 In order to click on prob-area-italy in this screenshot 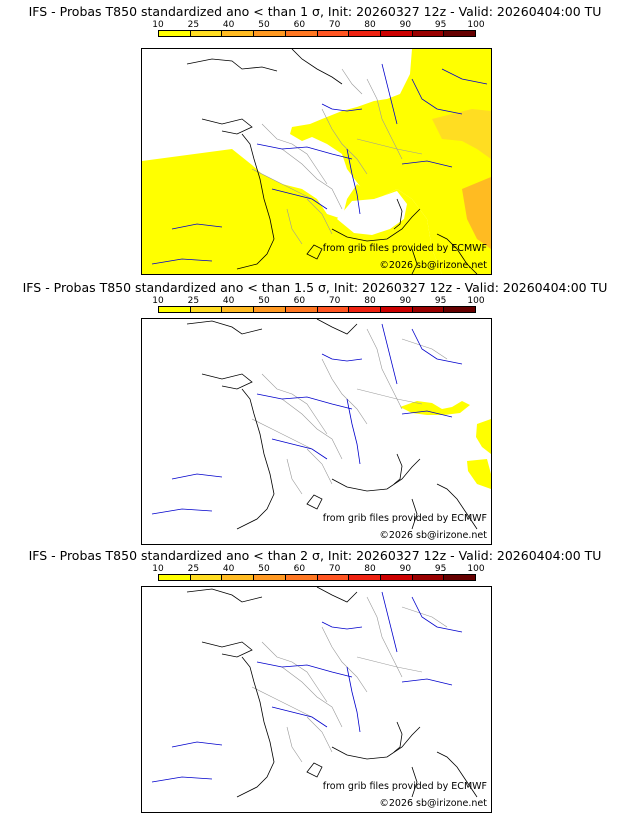, I will do `click(483, 436)`.